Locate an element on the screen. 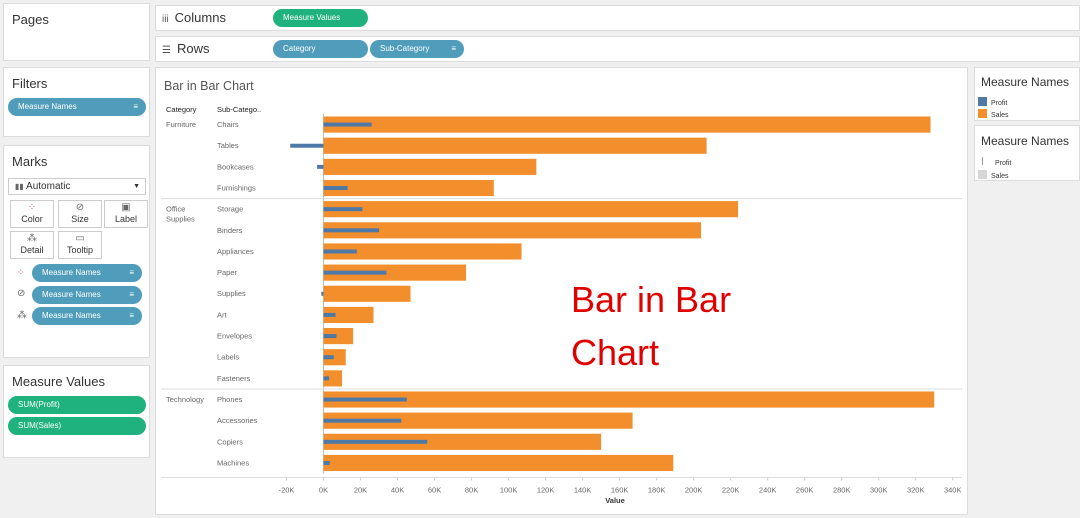  rows-pill-subcategory: Sub-Category ≡ is located at coordinates (417, 49).